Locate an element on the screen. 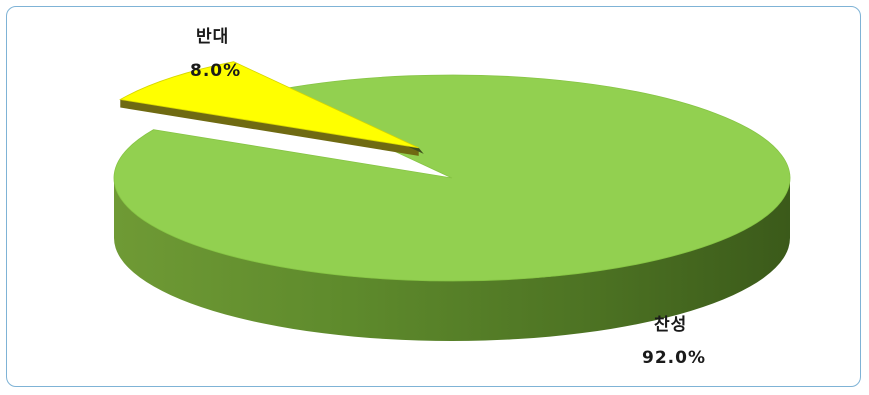  slice-label-value-1: 8.0% is located at coordinates (215, 71).